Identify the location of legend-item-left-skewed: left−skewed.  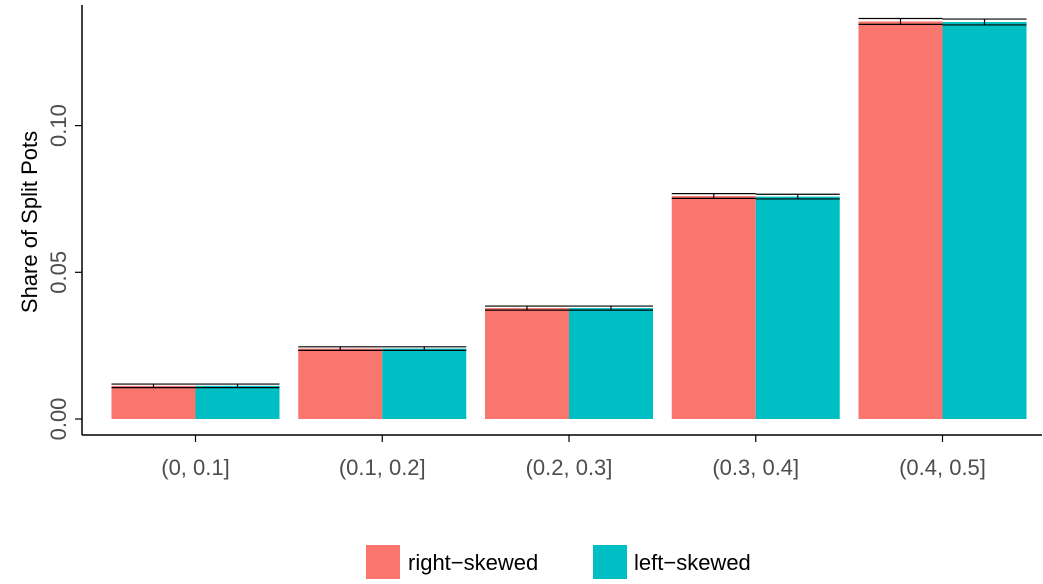
(672, 562).